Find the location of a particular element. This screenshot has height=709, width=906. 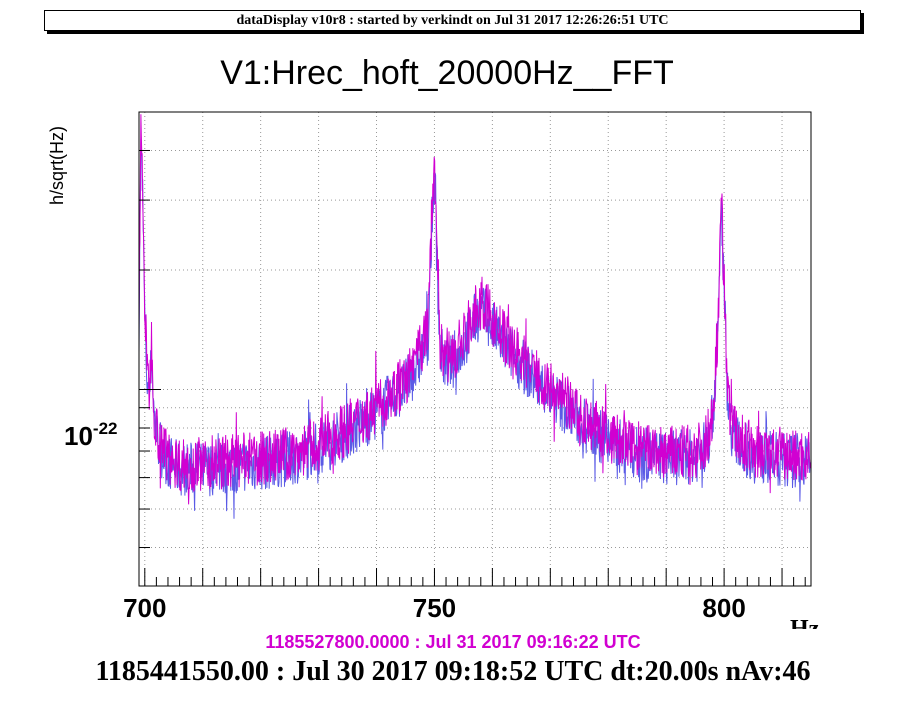

chart-title: V1:Hrec_hoft_20000Hz__FFT is located at coordinates (447, 73).